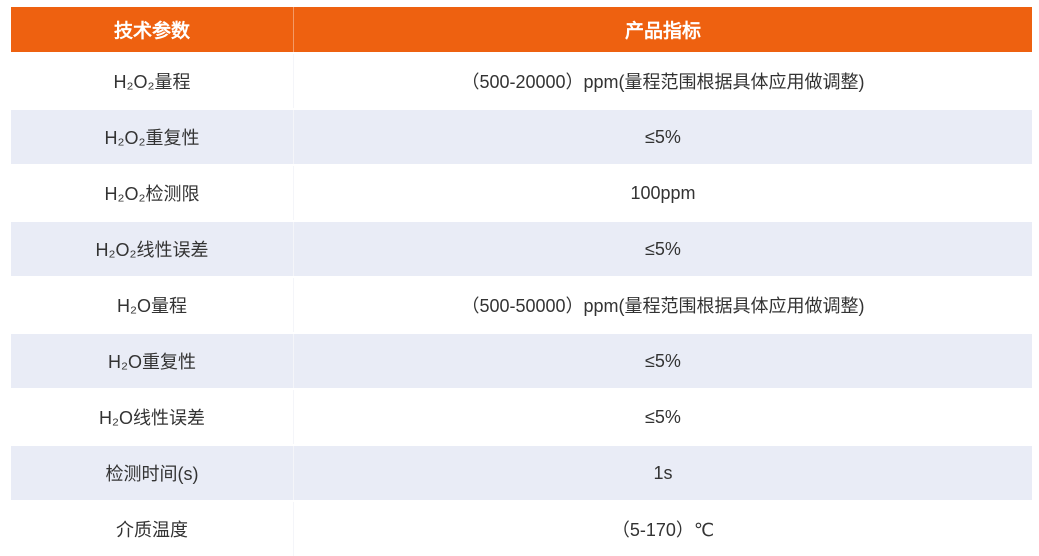 This screenshot has width=1039, height=556. Describe the element at coordinates (152, 193) in the screenshot. I see `param-cell: H₂O₂检测限` at that location.